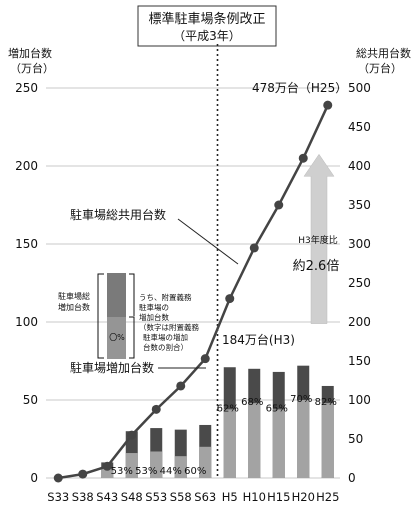  I want to click on percent-label: 60%, so click(195, 471).